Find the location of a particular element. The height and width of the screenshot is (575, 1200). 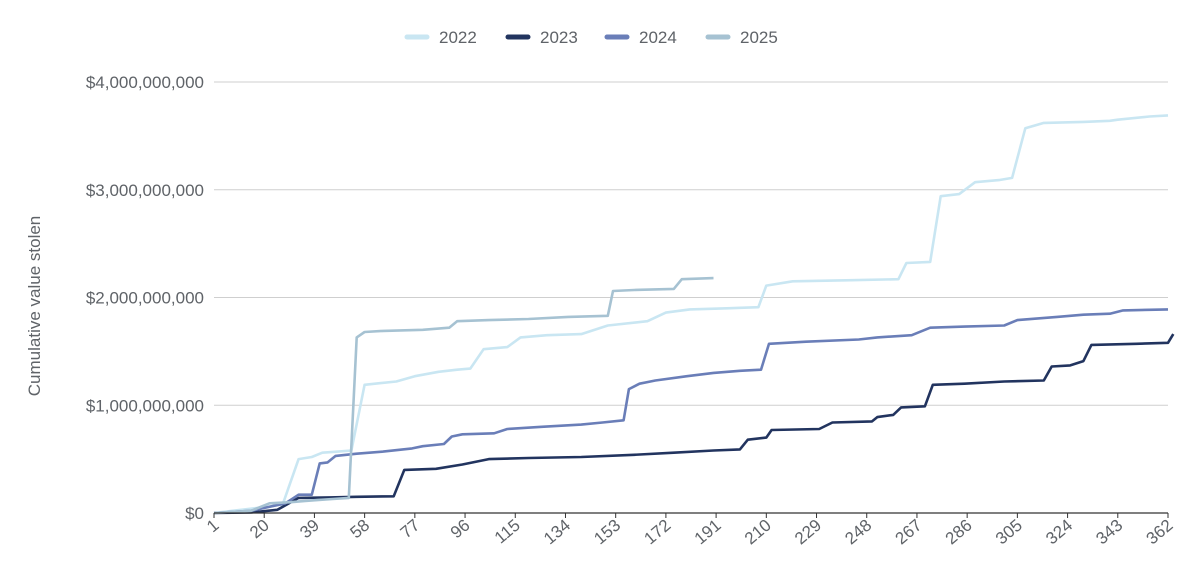

y-tick-label: $2,000,000,000 is located at coordinates (145, 298).